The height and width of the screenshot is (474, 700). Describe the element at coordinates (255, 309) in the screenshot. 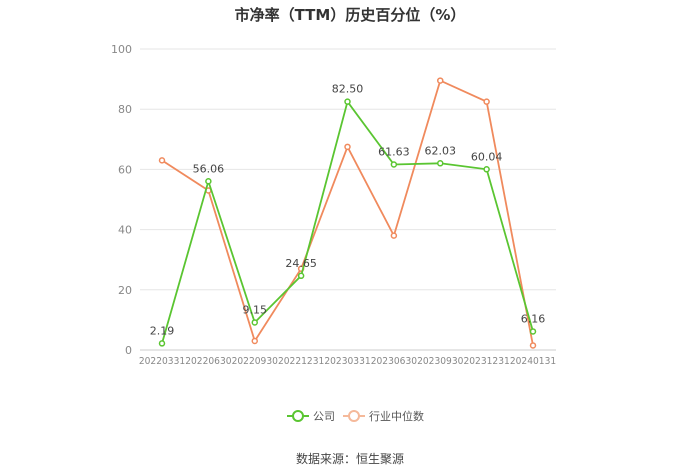

I see `data-label: 9.15` at that location.